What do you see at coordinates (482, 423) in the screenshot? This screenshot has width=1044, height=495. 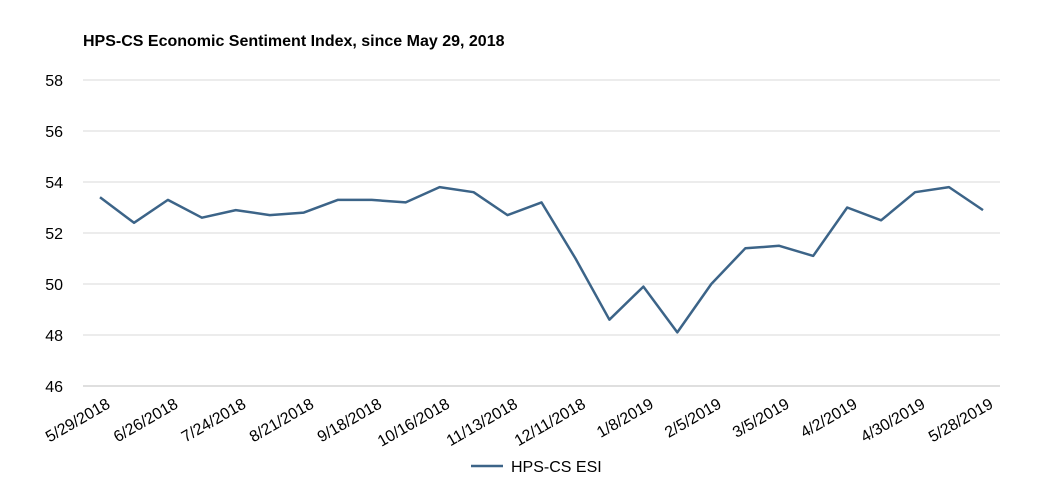 I see `x-tick-label: 11/13/2018` at bounding box center [482, 423].